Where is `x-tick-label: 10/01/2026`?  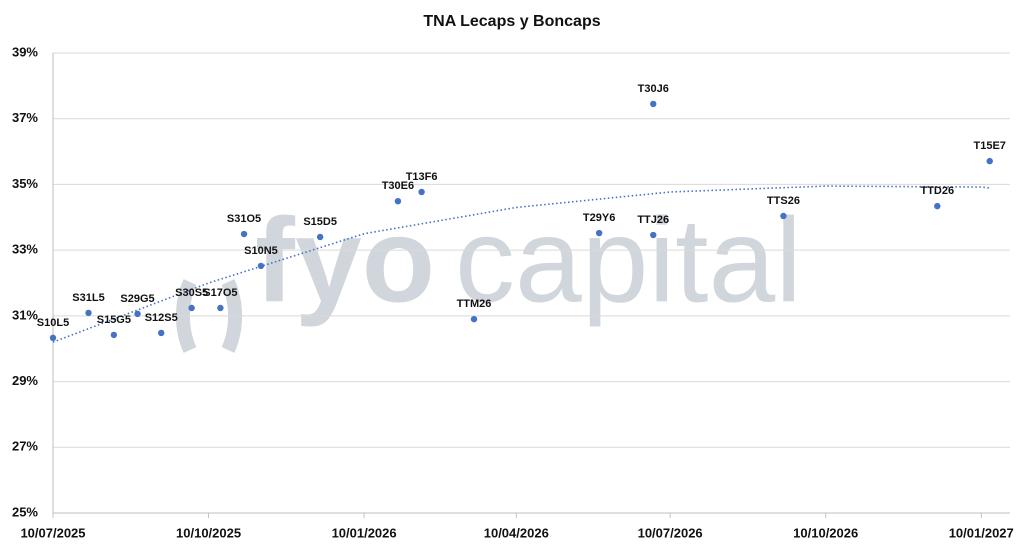 x-tick-label: 10/01/2026 is located at coordinates (364, 532).